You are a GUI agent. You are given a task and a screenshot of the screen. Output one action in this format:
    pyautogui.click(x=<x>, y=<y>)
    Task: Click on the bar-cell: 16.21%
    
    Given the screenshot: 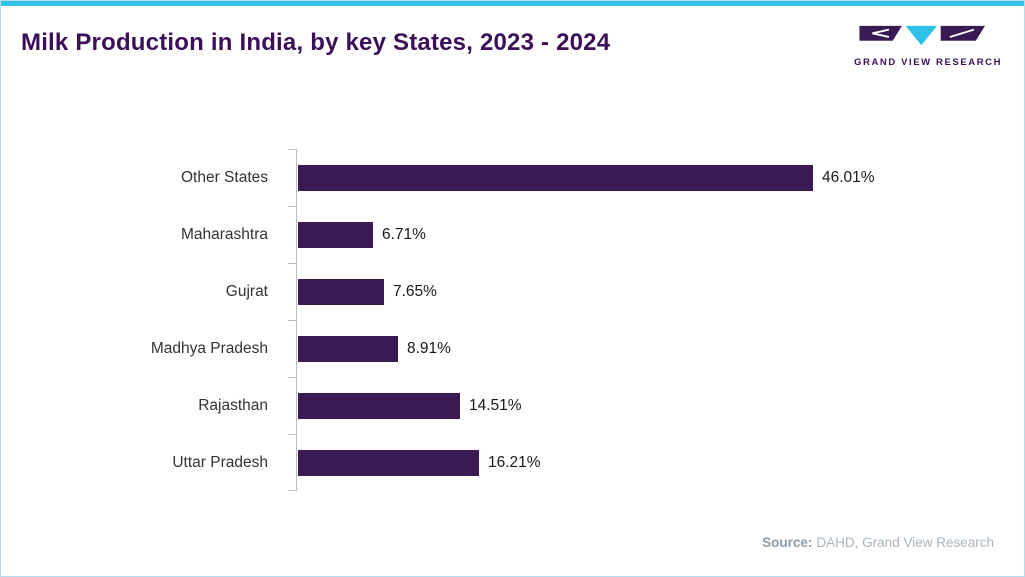 What is the action you would take?
    pyautogui.click(x=598, y=462)
    